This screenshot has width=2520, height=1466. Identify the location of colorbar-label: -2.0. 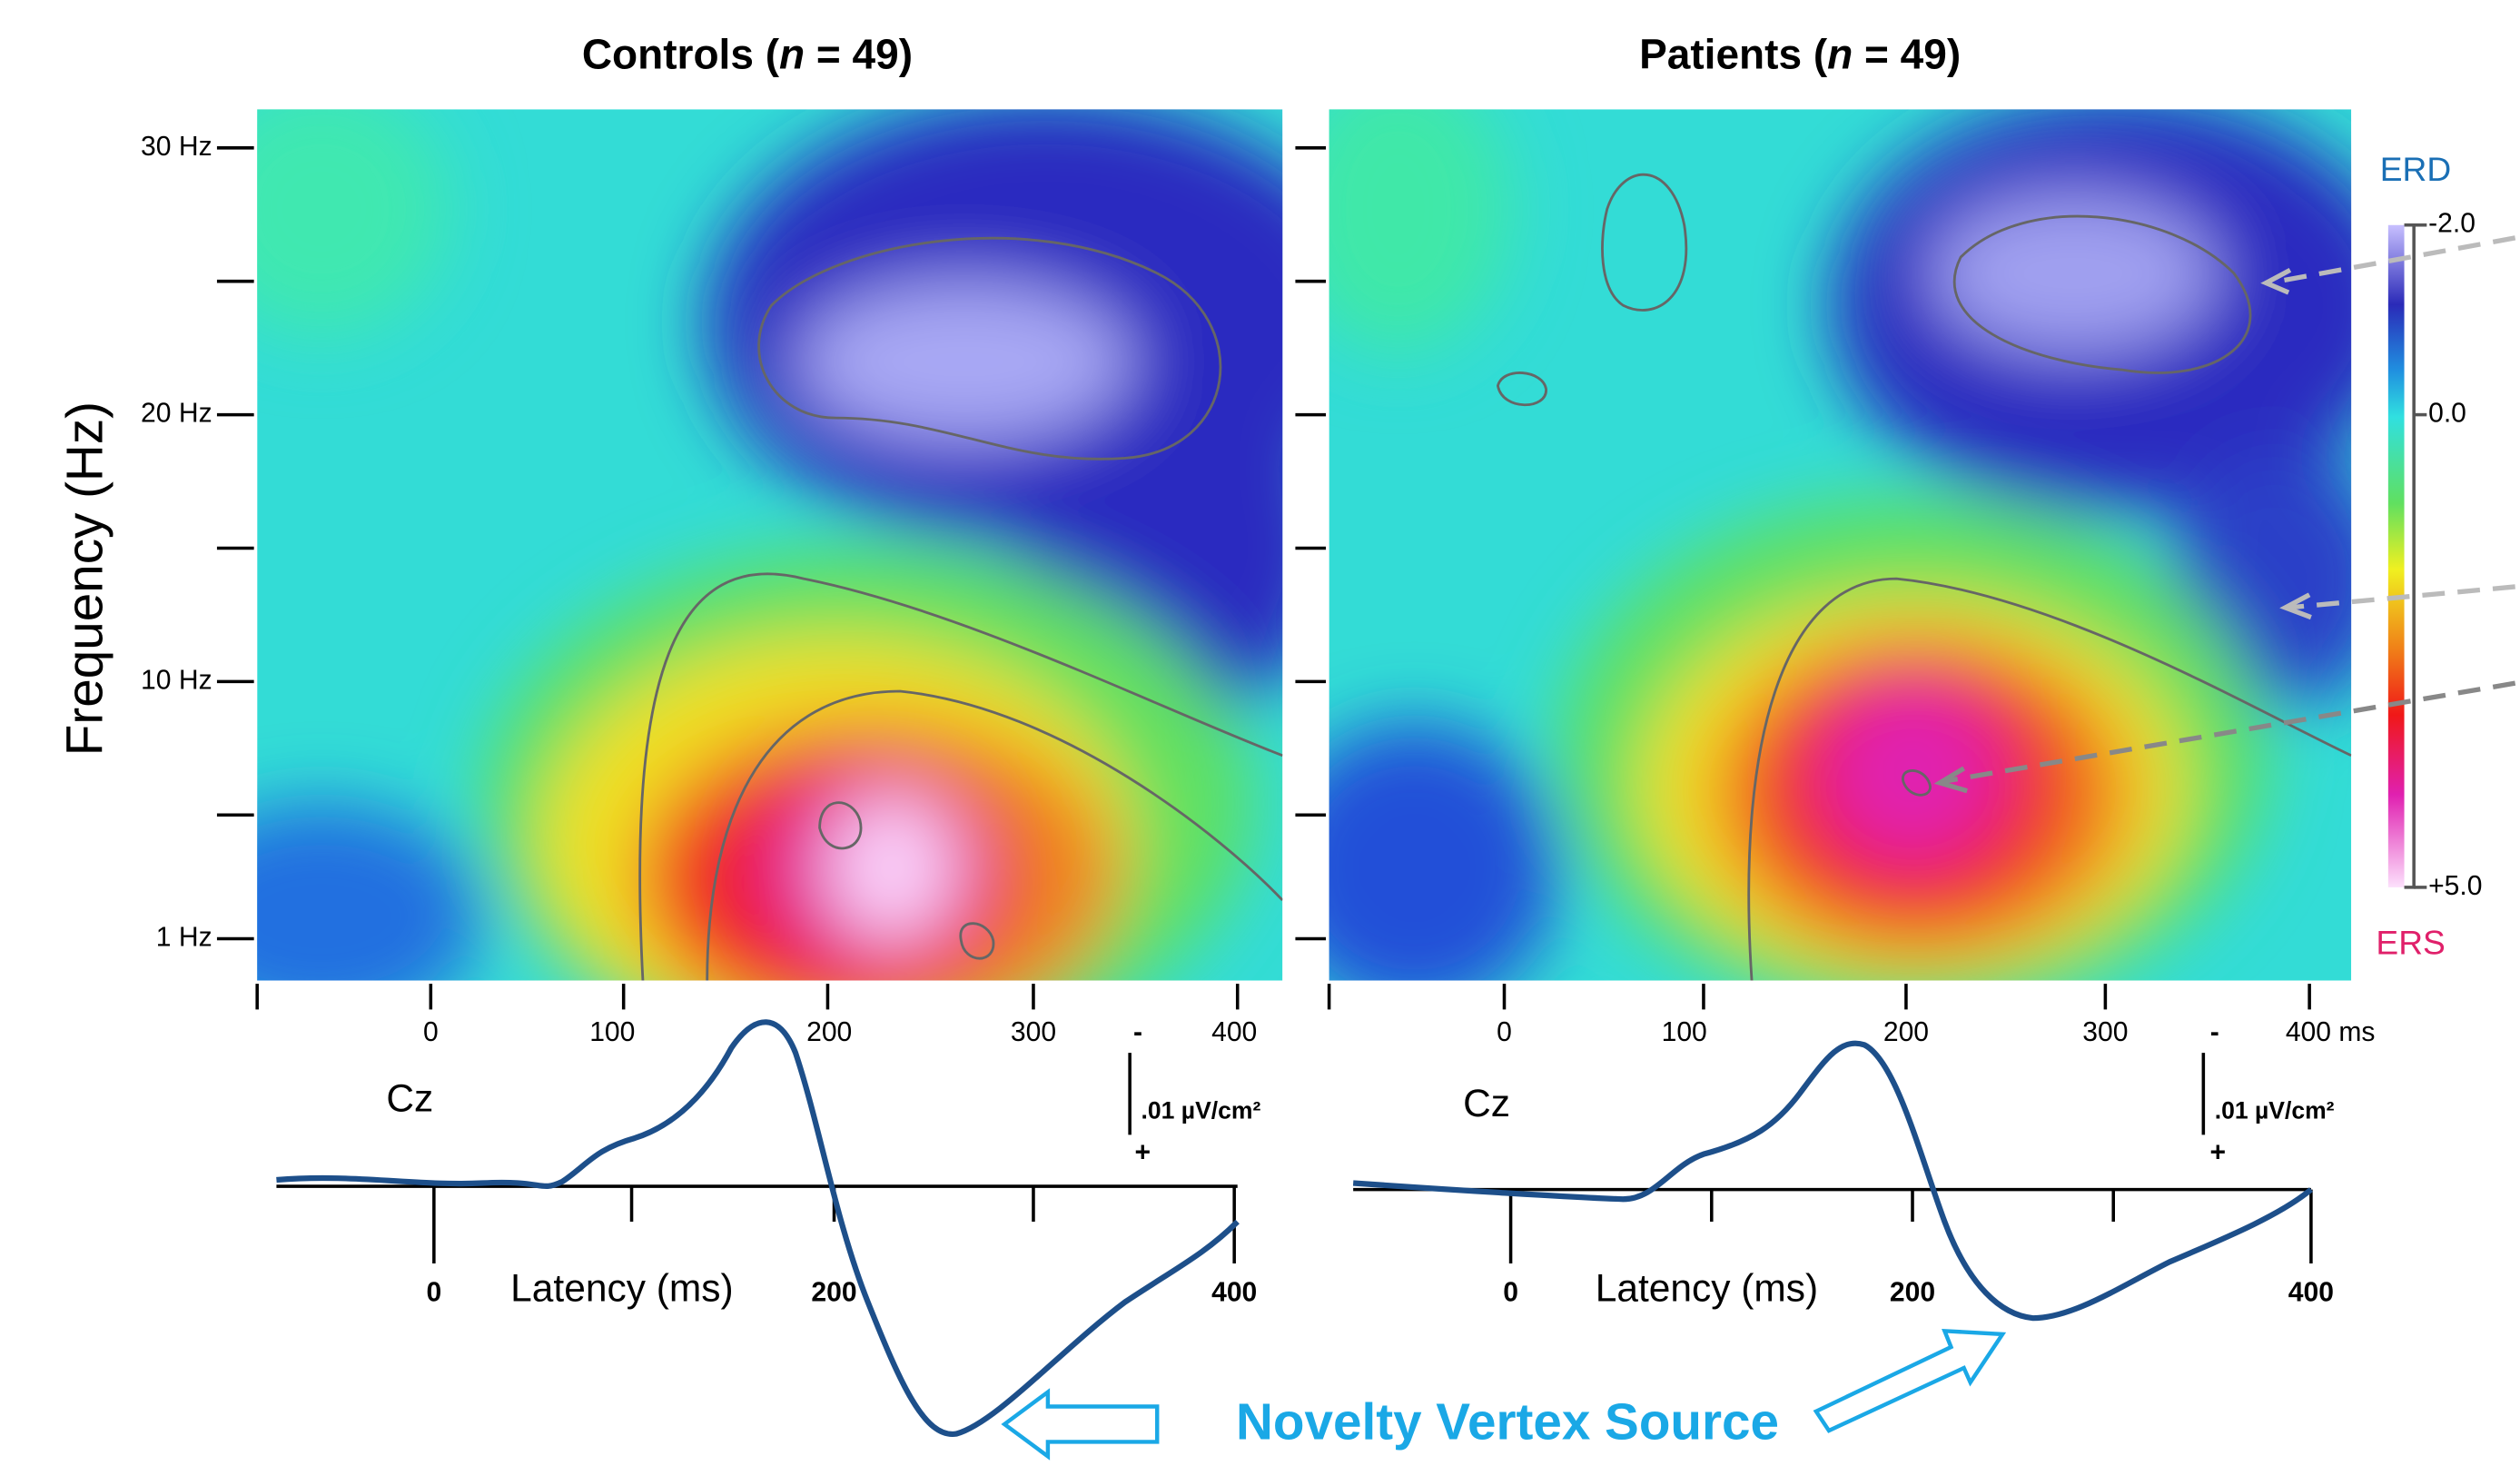
(2452, 224).